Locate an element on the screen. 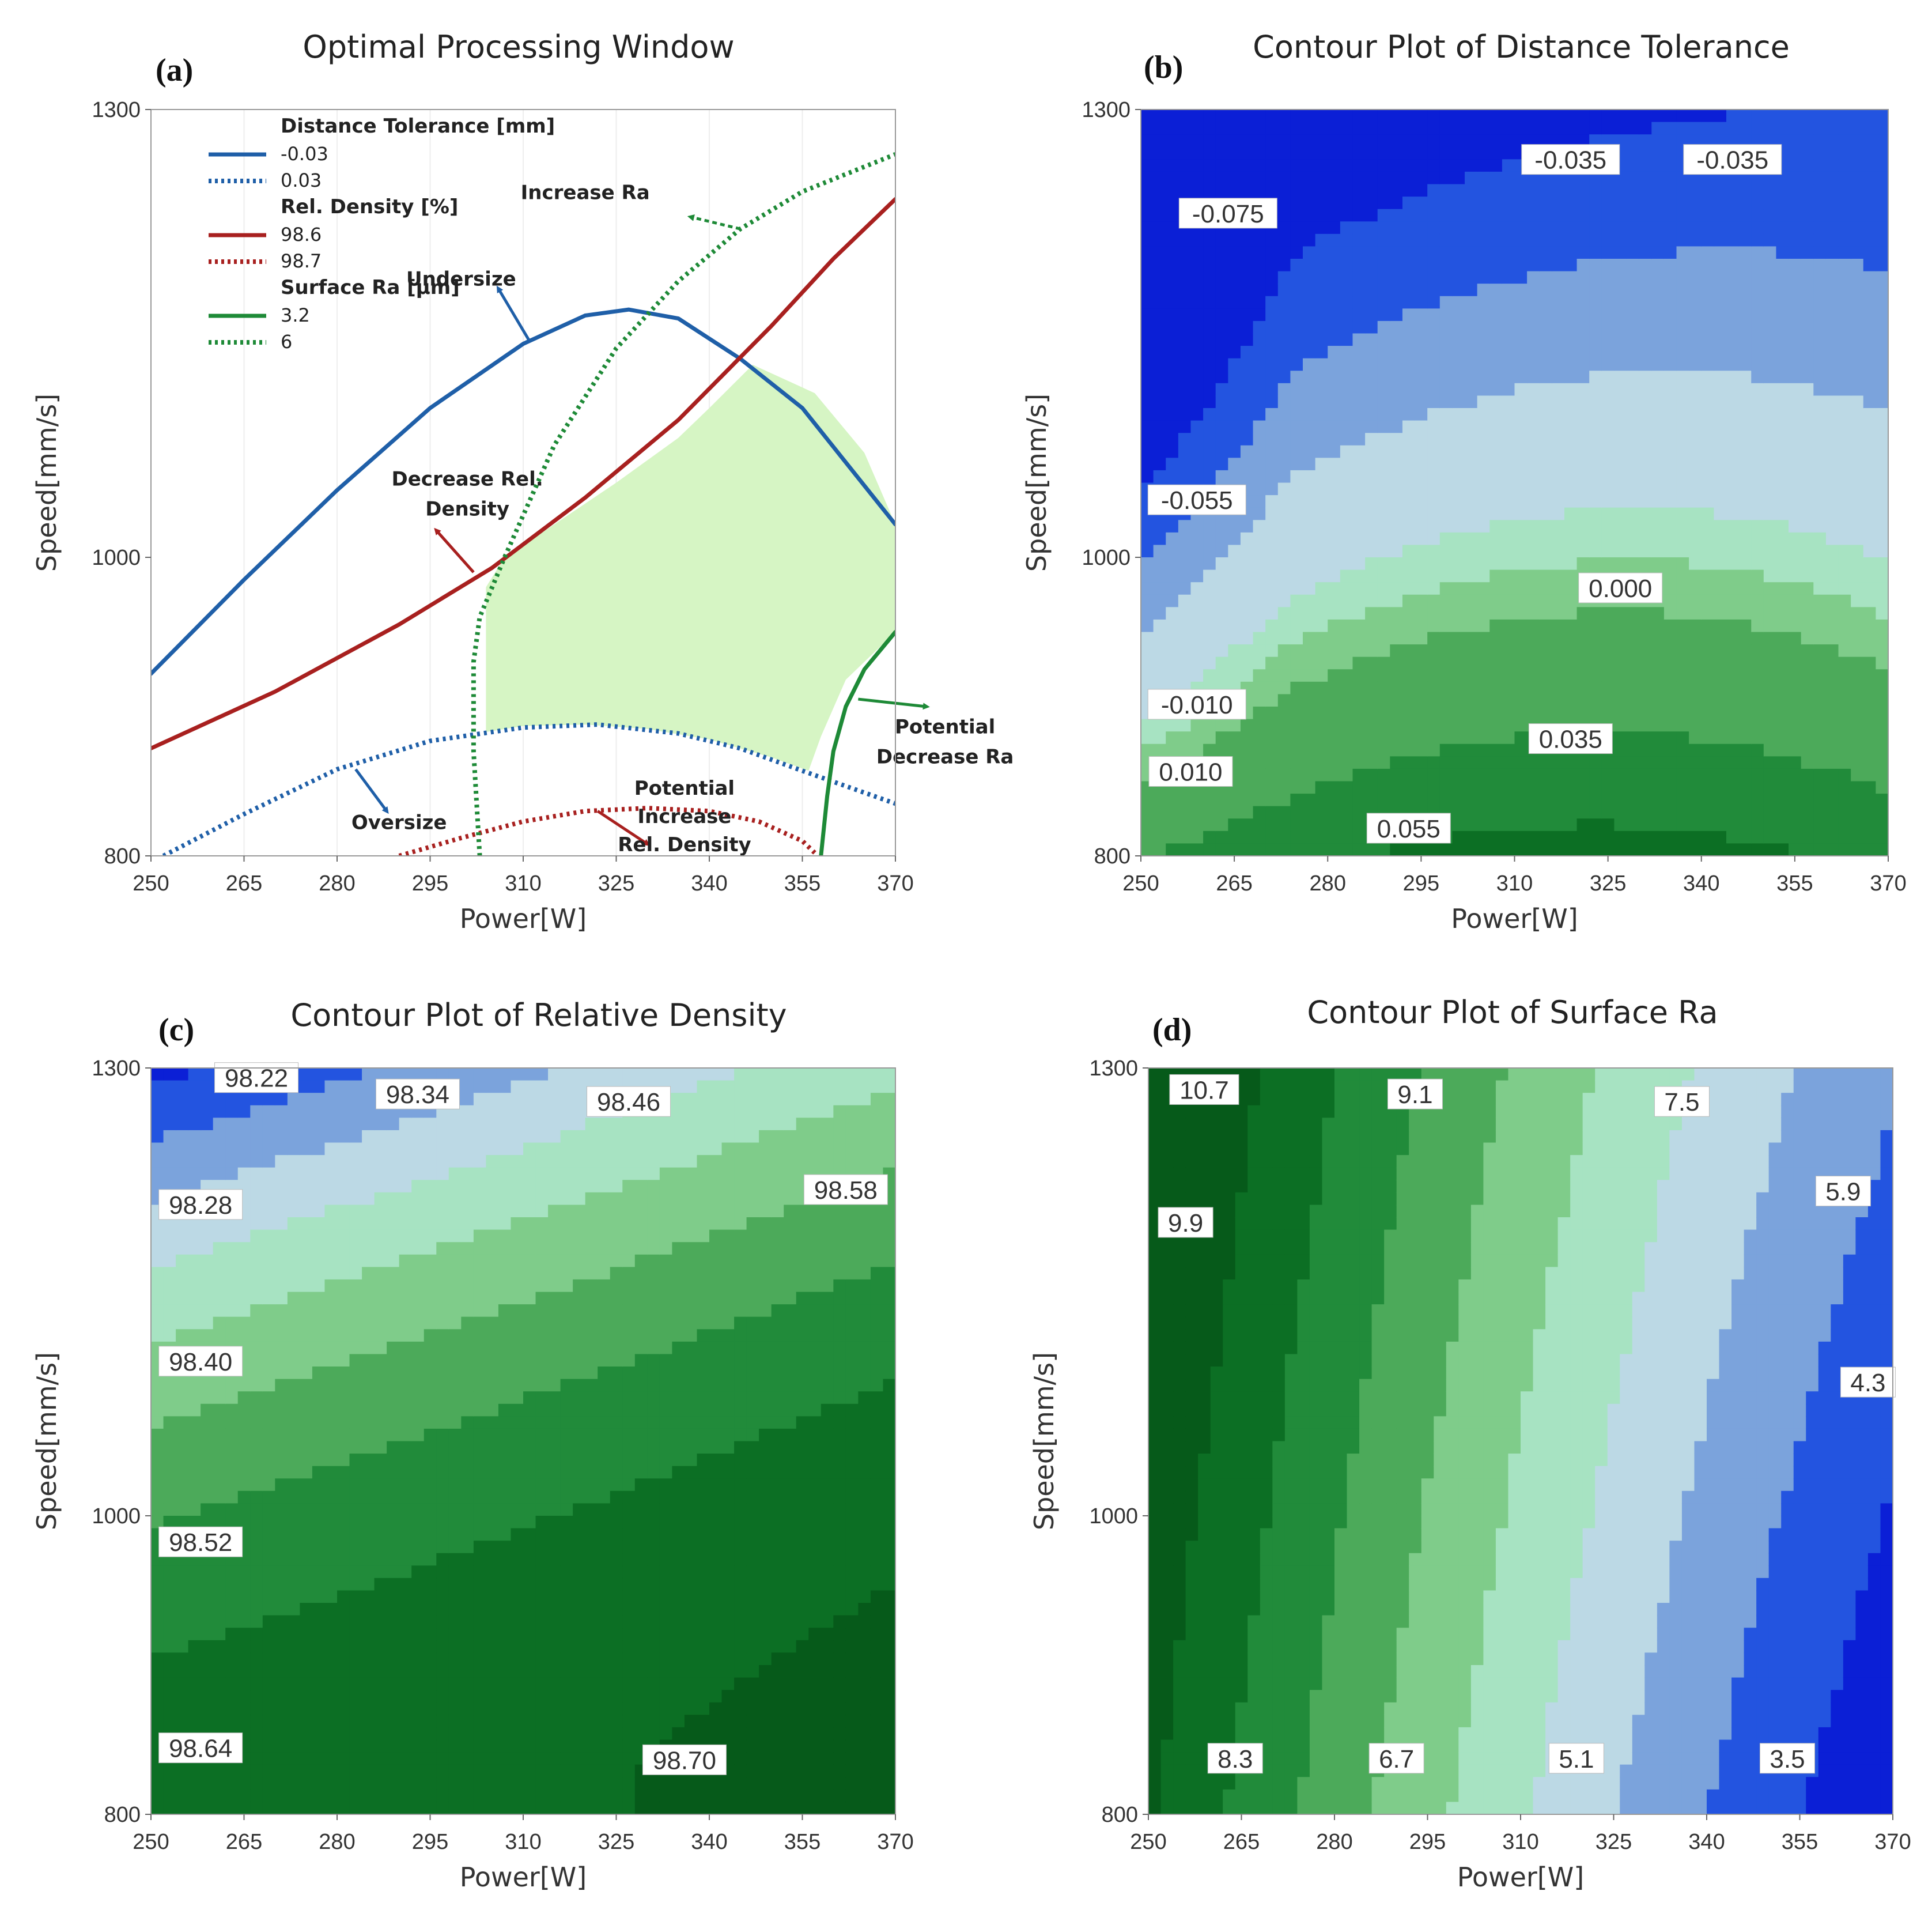 Image resolution: width=1932 pixels, height=1910 pixels. legend-entry-label: 3.2 is located at coordinates (295, 315).